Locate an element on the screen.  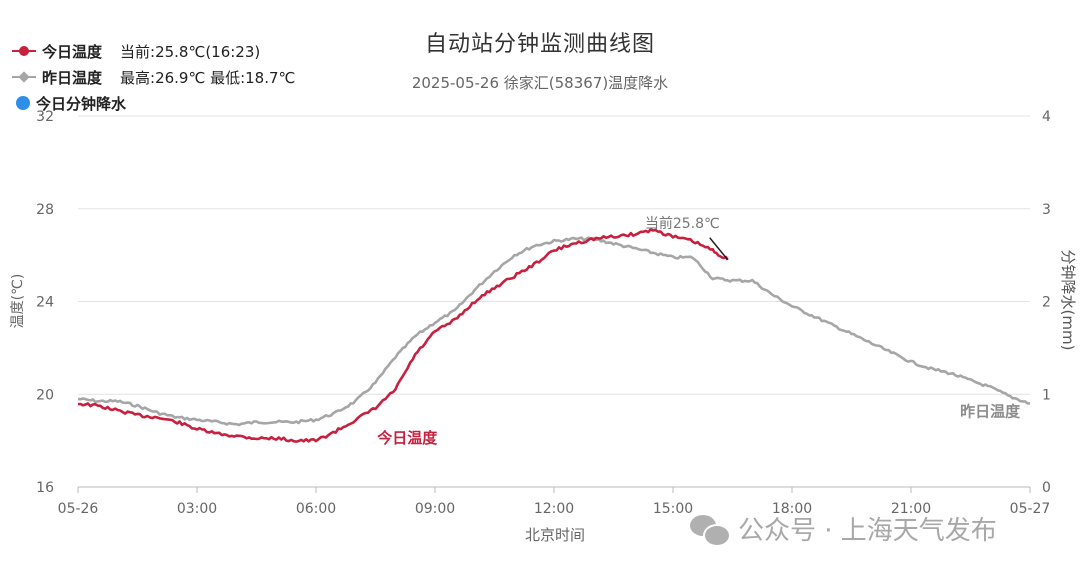
x-tick-label: 21:00 is located at coordinates (911, 509).